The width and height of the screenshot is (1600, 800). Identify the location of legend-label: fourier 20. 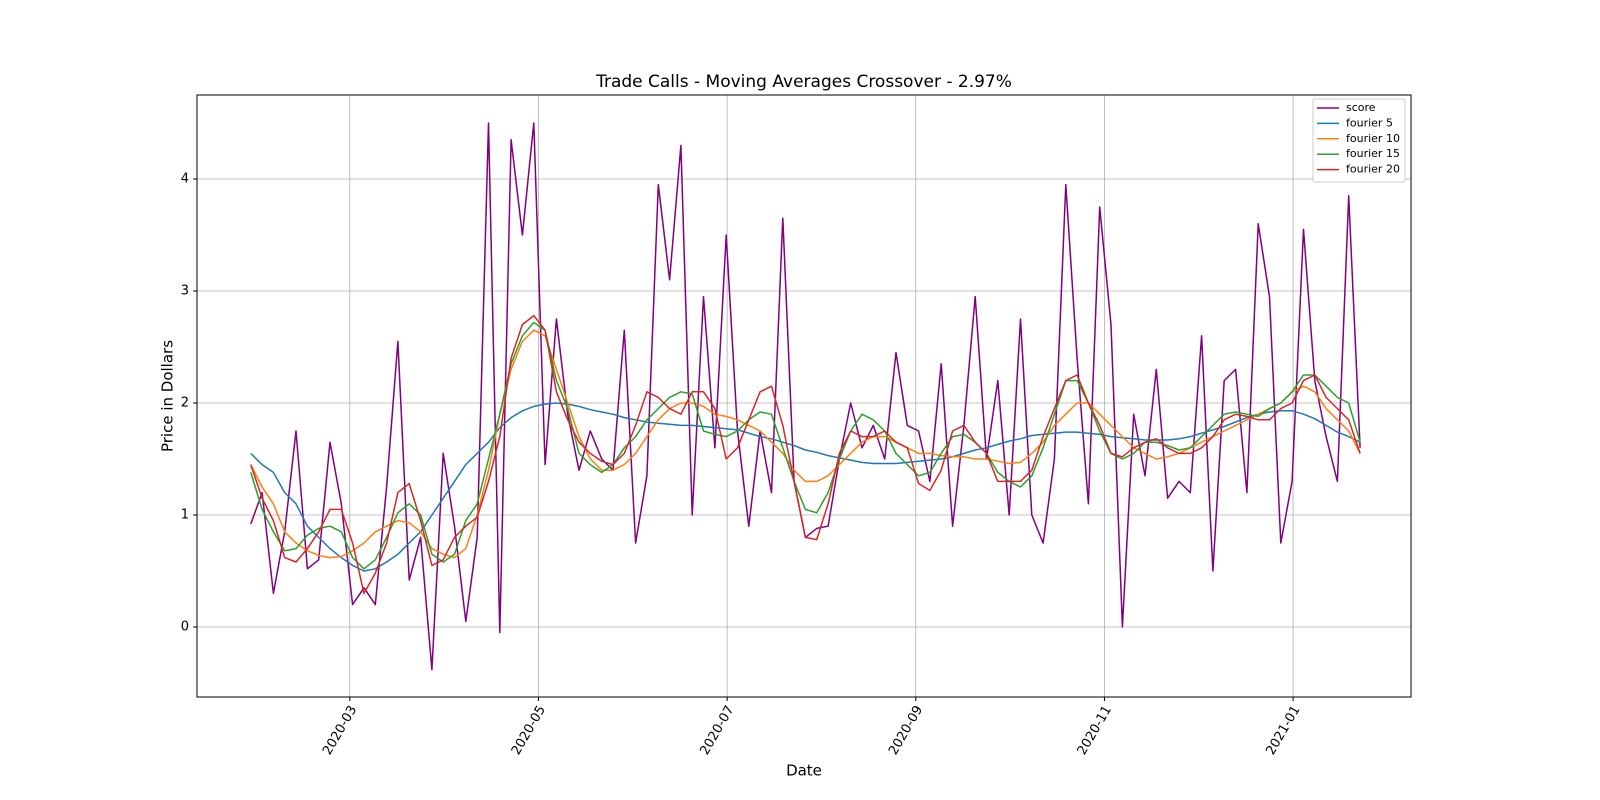
(1373, 169).